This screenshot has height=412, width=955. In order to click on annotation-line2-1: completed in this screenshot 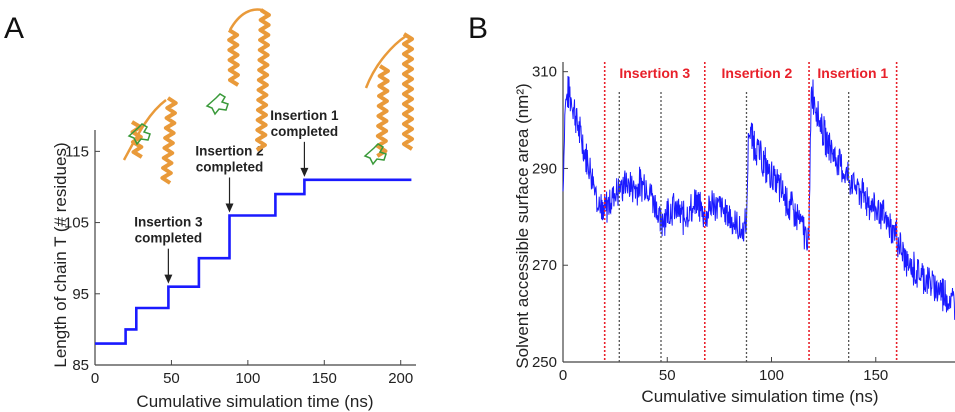, I will do `click(169, 238)`.